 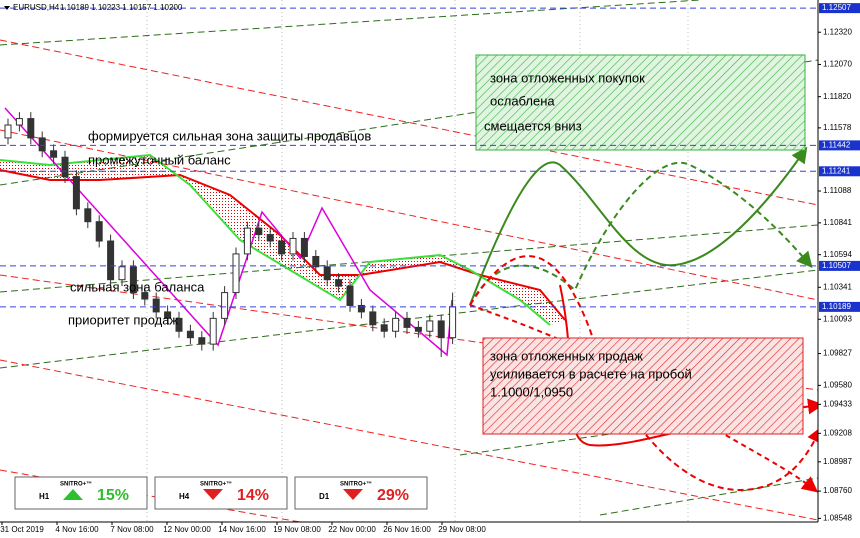 What do you see at coordinates (187, 529) in the screenshot?
I see `x-tick-label: 12 Nov 00:00` at bounding box center [187, 529].